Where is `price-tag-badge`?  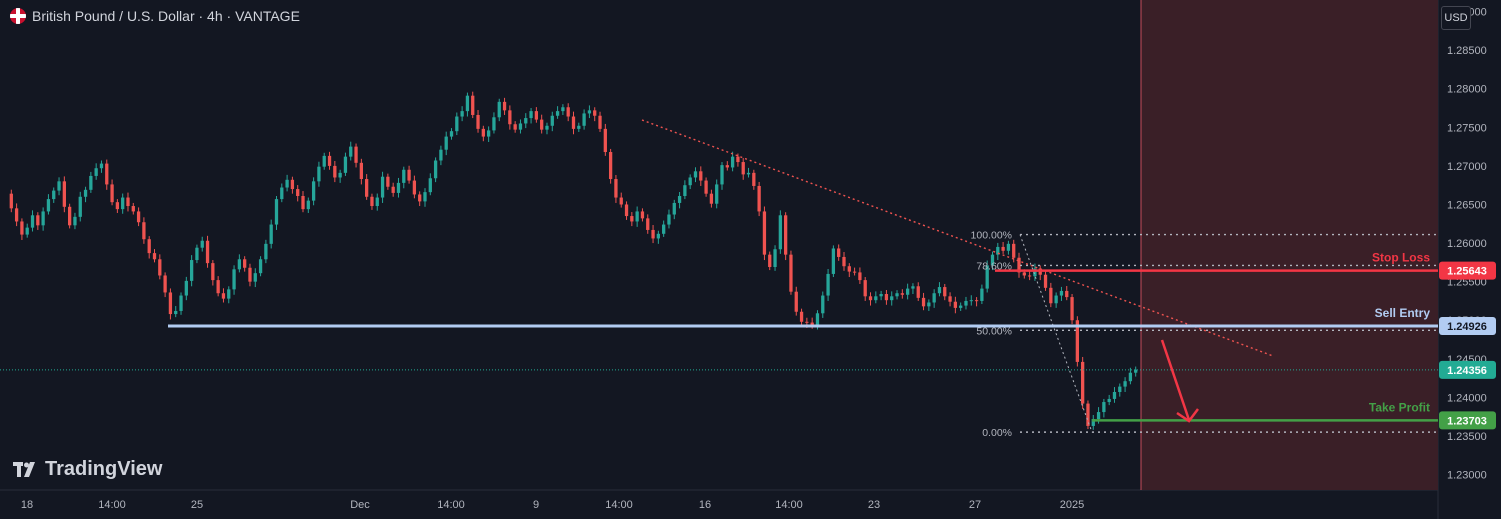
price-tag-badge is located at coordinates (1467, 420).